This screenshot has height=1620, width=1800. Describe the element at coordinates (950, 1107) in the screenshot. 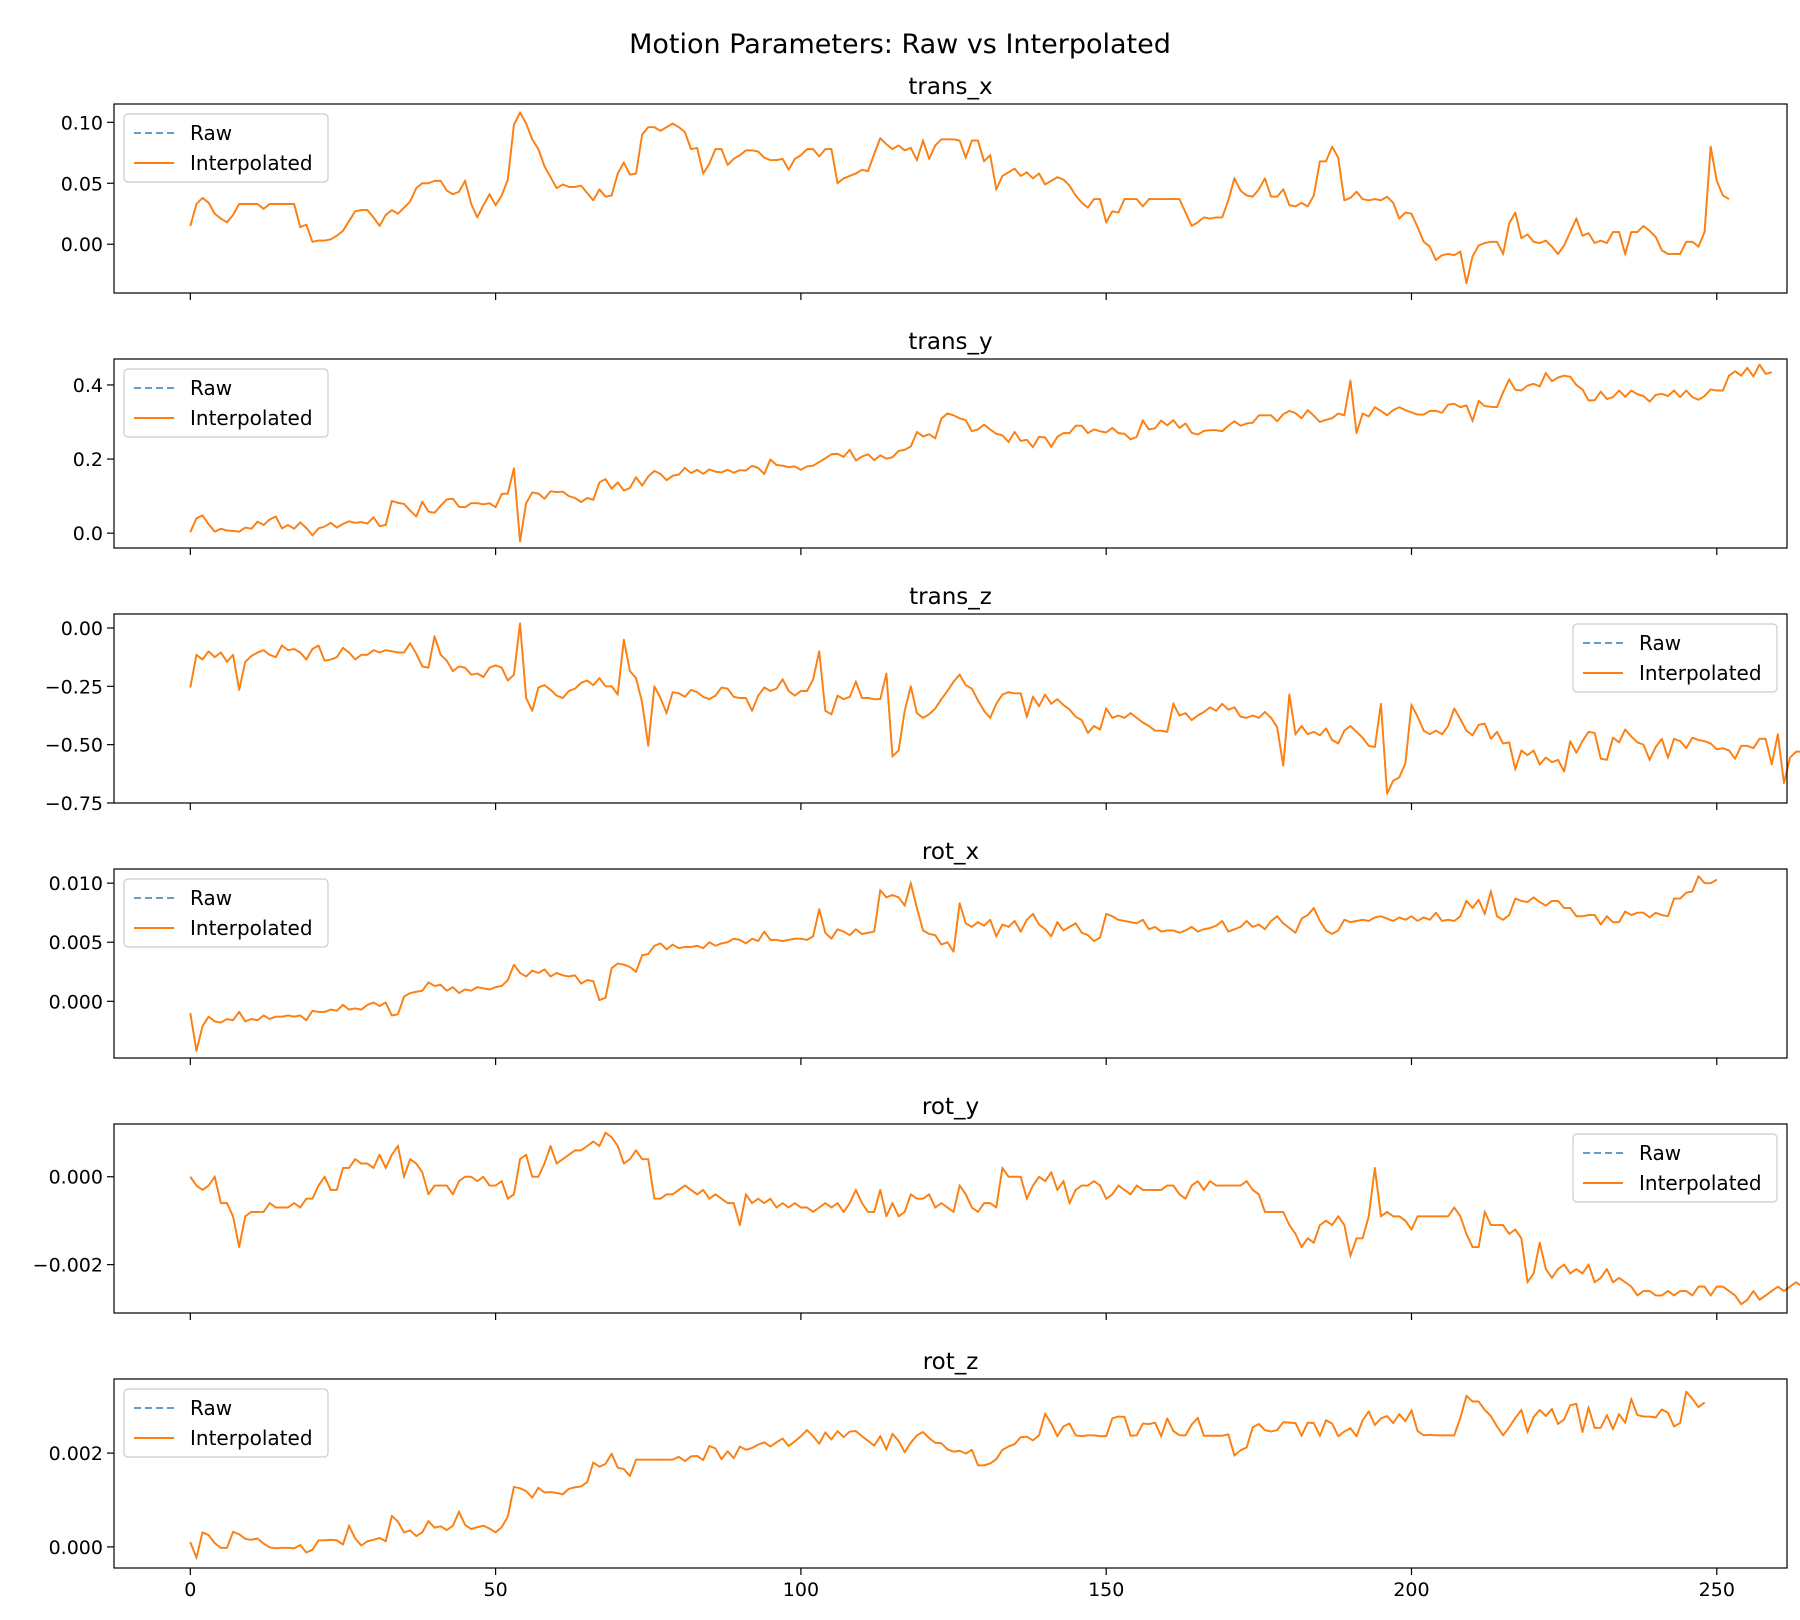

I see `subplot-title: rot_y` at that location.